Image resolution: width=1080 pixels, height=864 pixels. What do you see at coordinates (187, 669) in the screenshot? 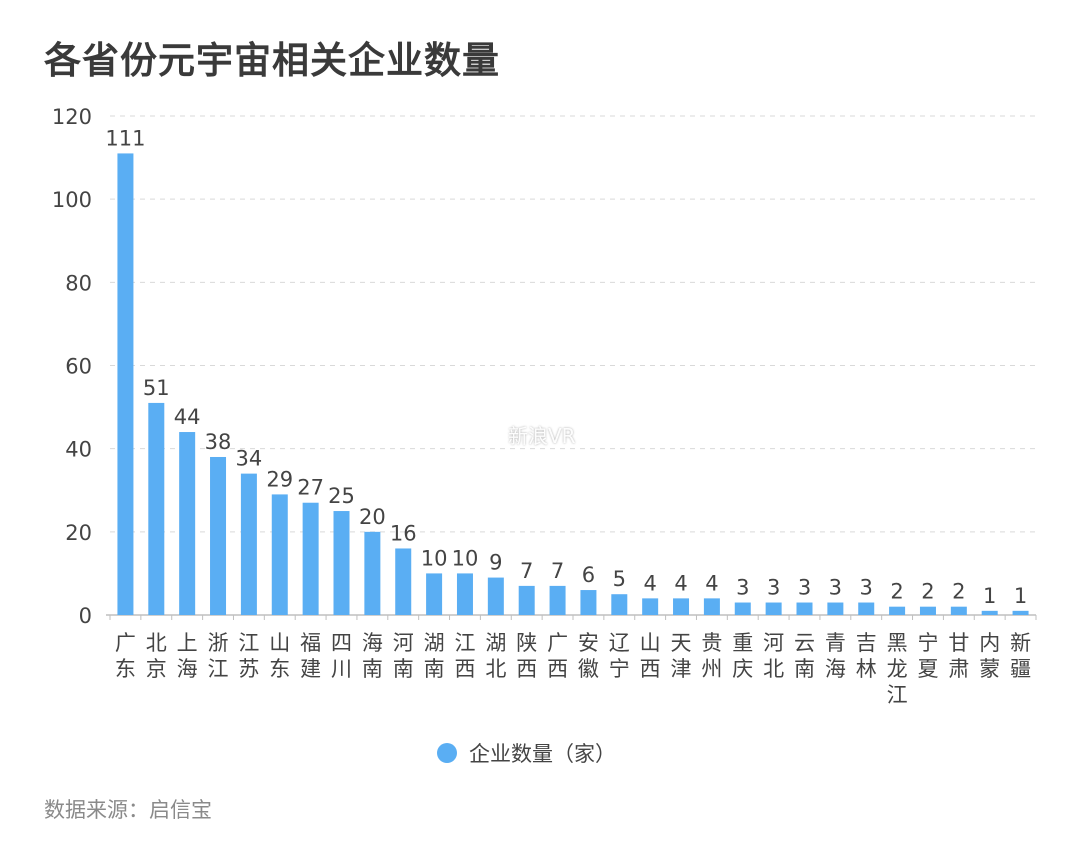
I see `x-tick-label: 海` at bounding box center [187, 669].